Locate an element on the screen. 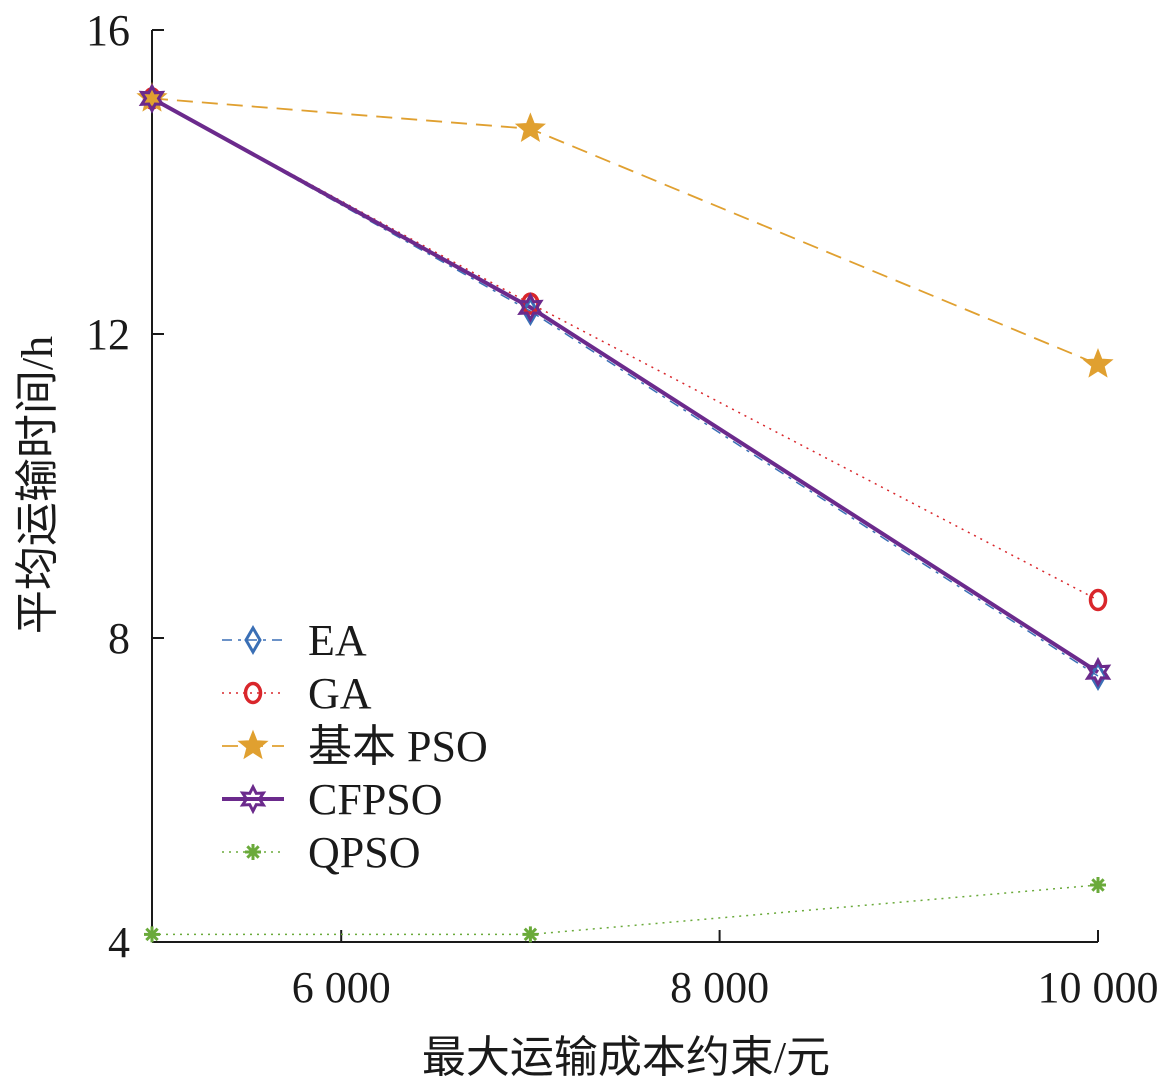 The height and width of the screenshot is (1090, 1175). y-tick-label: 12 is located at coordinates (108, 334).